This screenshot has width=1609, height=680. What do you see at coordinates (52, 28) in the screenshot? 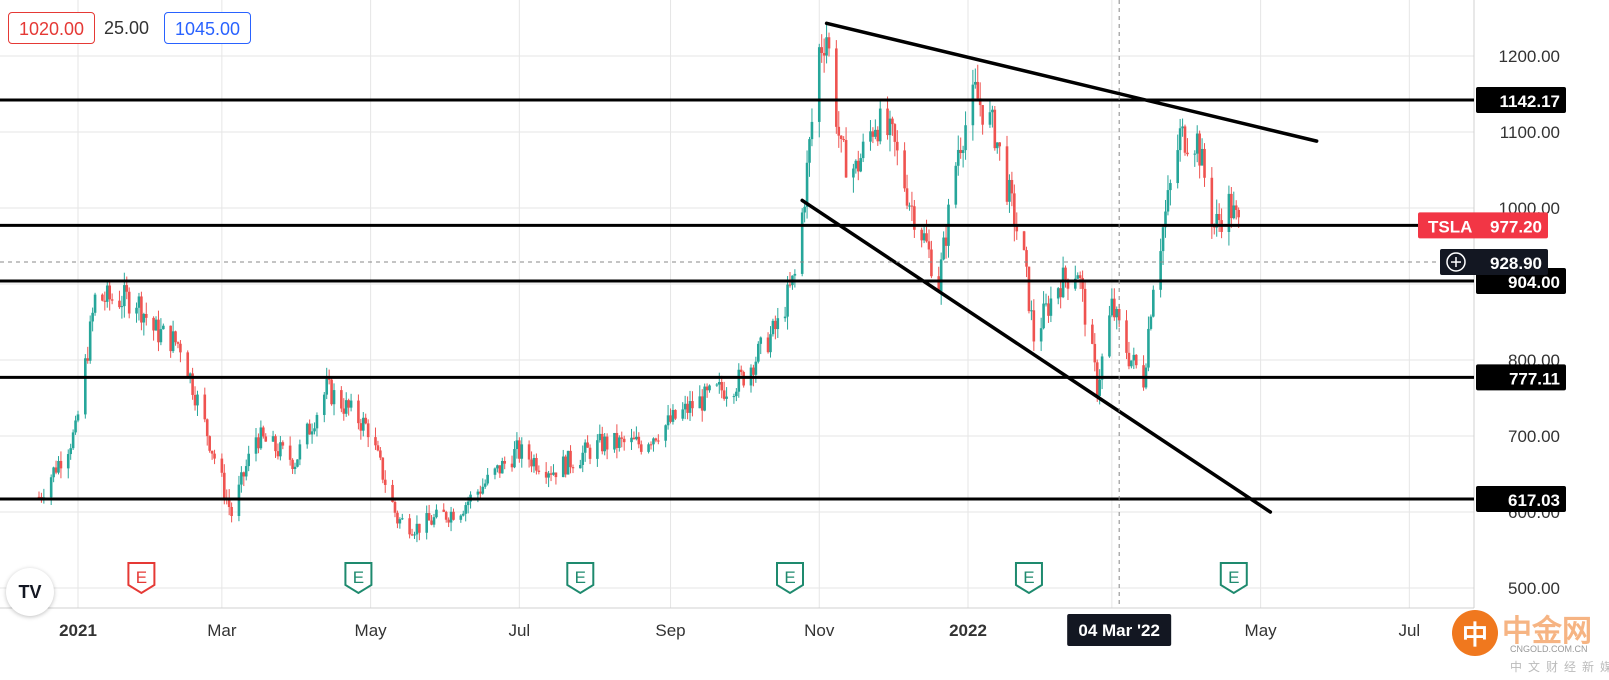
I see `sell-price-button: 1020.00` at bounding box center [52, 28].